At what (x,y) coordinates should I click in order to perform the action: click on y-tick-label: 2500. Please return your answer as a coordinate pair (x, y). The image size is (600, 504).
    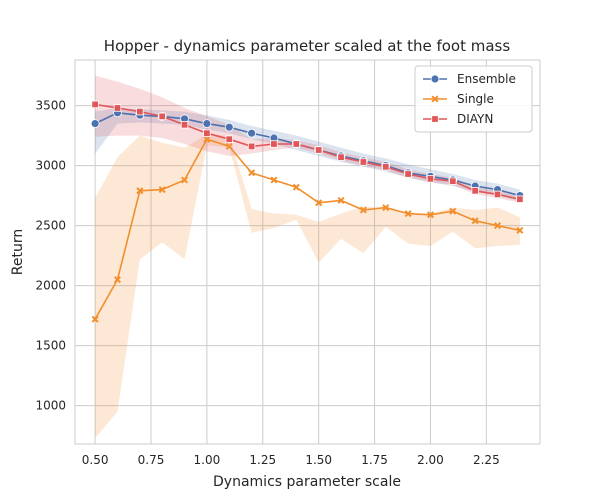
    Looking at the image, I should click on (50, 226).